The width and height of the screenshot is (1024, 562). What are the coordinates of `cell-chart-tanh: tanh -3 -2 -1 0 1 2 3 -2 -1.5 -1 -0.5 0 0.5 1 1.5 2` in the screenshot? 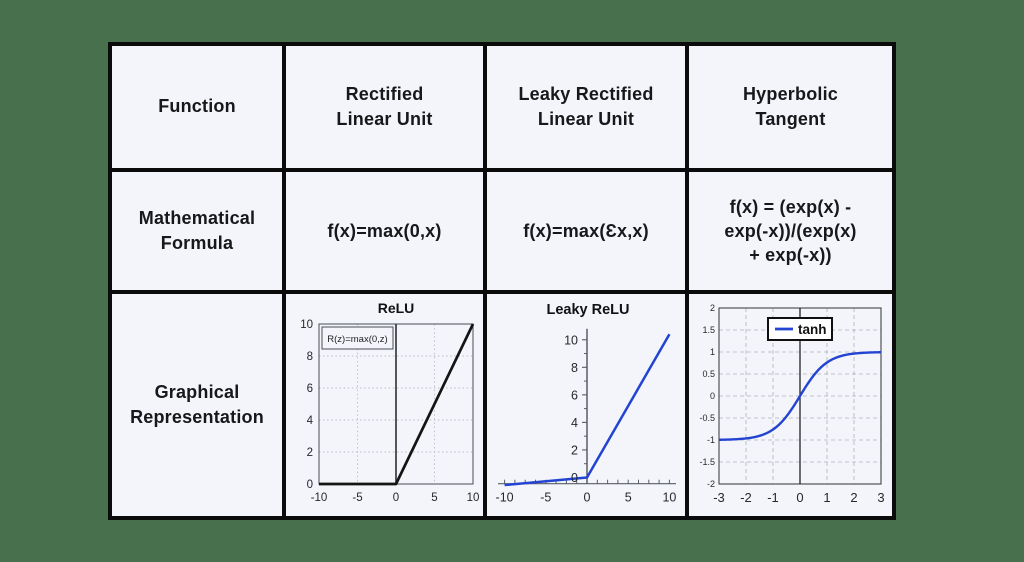 It's located at (790, 405).